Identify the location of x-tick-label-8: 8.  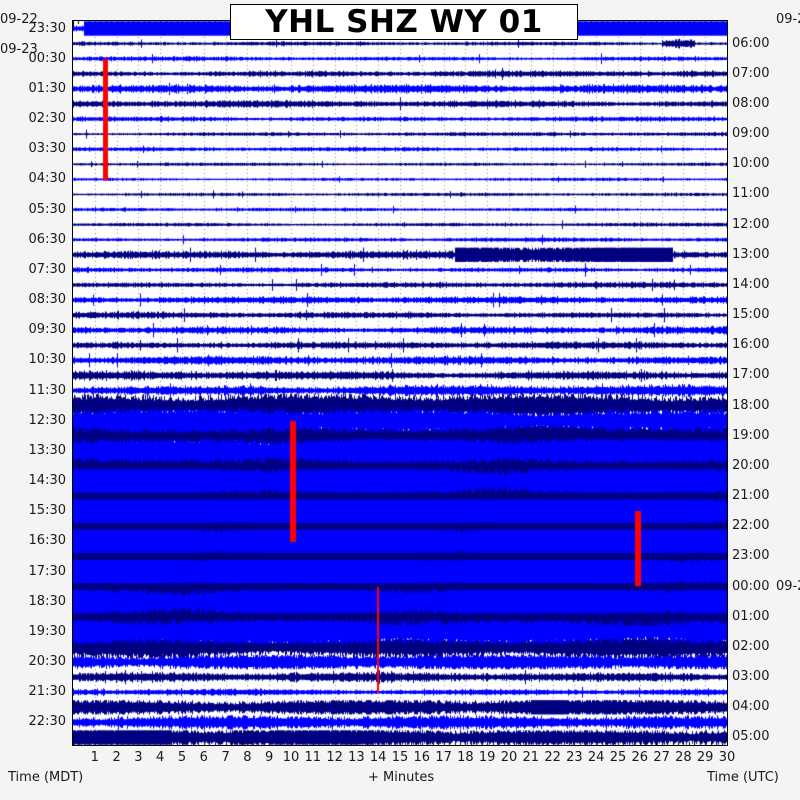
(247, 757).